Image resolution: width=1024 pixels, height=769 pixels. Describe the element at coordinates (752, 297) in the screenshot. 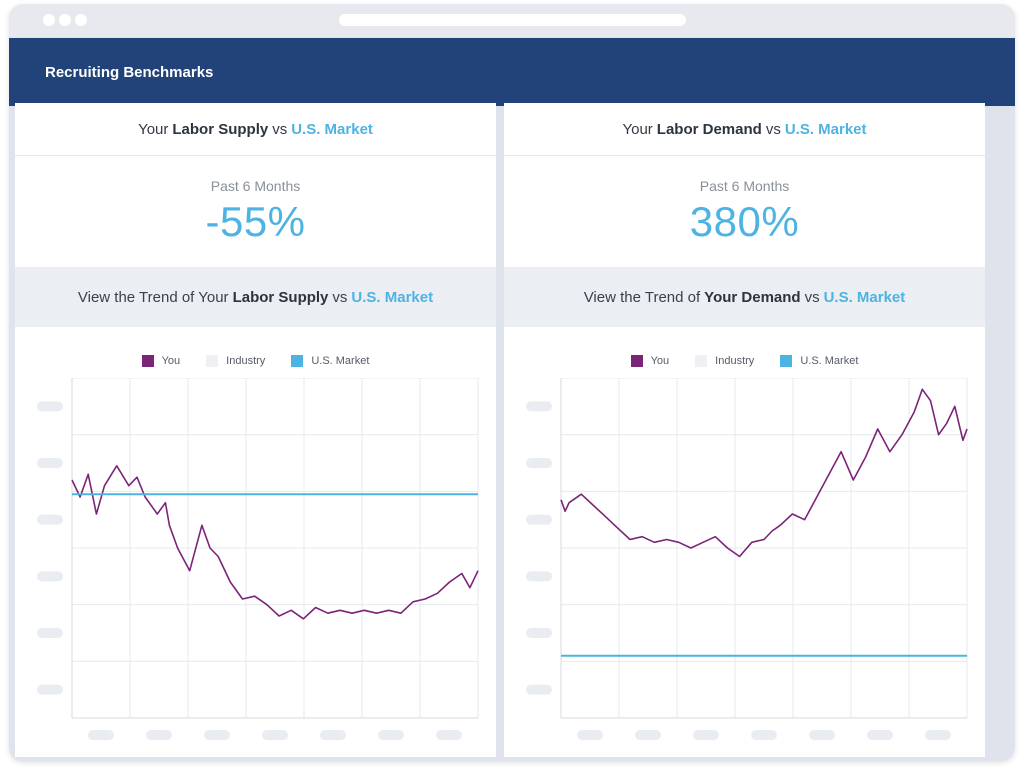

I see `trend-subject: Your Demand` at that location.